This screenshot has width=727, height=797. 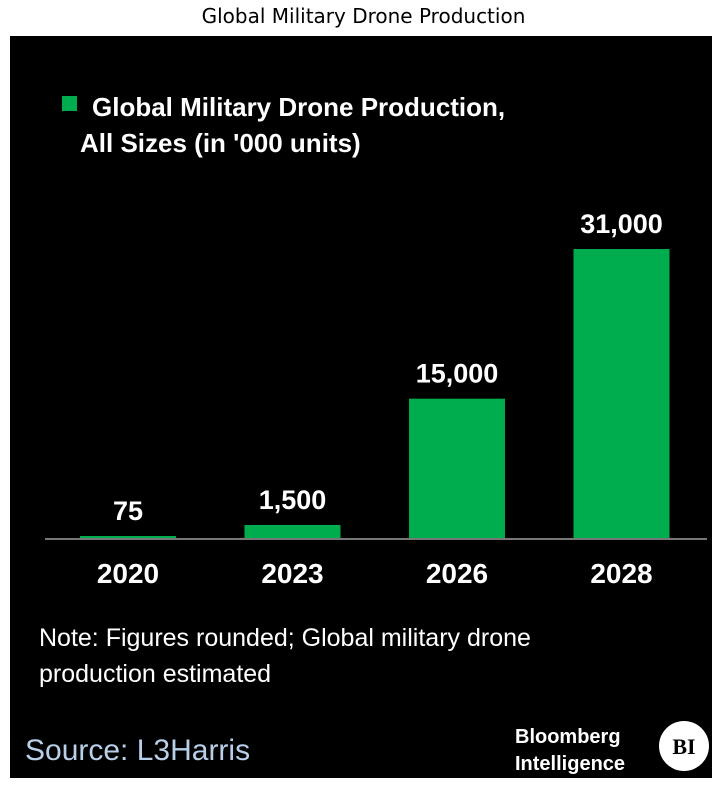 What do you see at coordinates (363, 16) in the screenshot?
I see `chart-title: Global Military Drone Production` at bounding box center [363, 16].